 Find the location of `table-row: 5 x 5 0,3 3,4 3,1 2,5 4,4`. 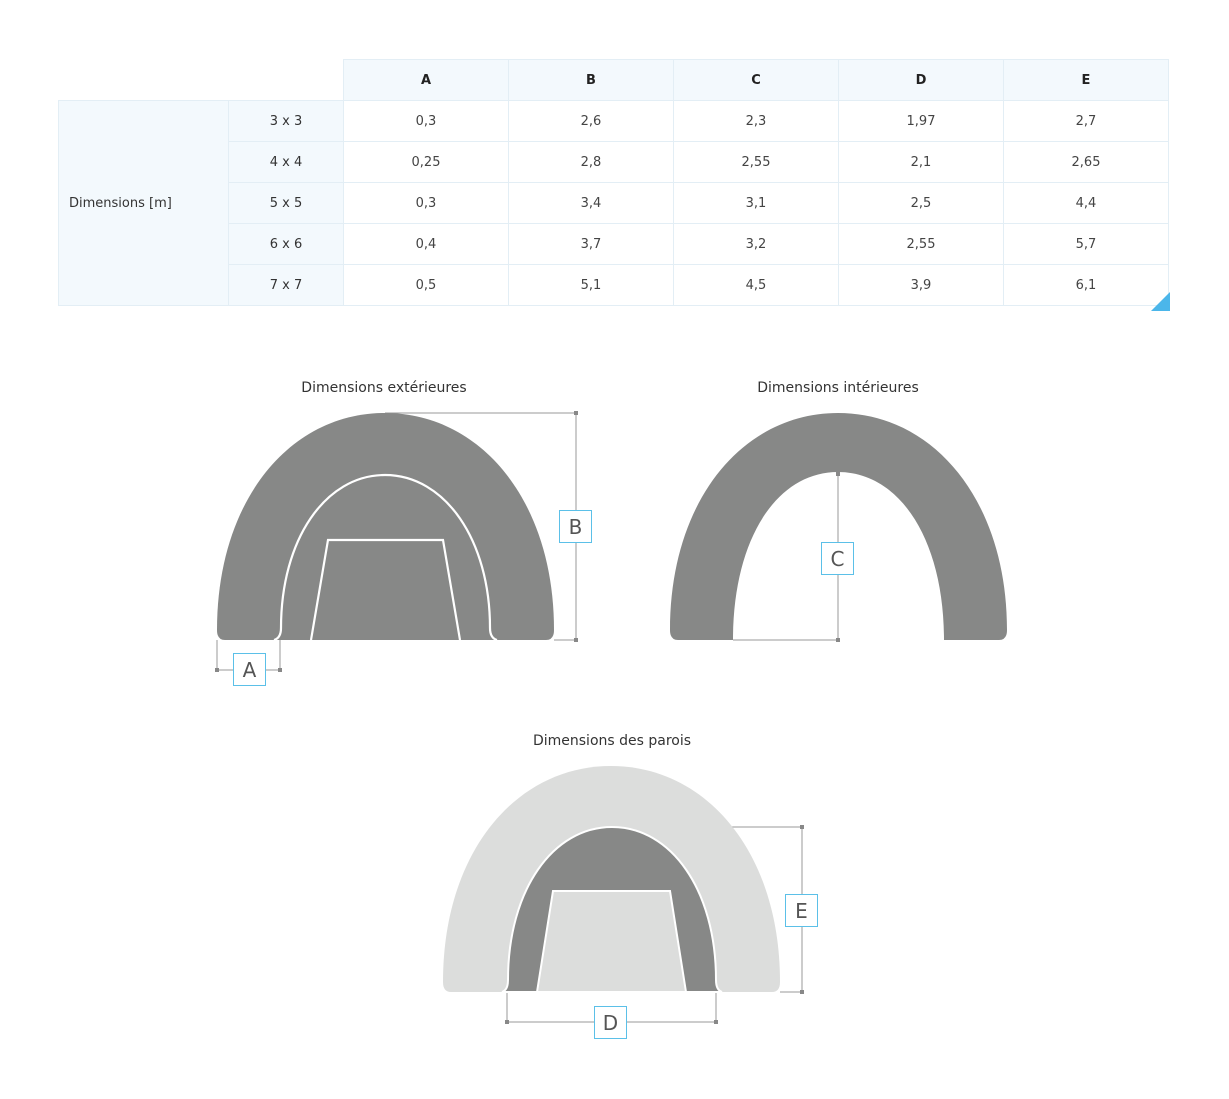

table-row: 5 x 5 0,3 3,4 3,1 2,5 4,4 is located at coordinates (614, 203).